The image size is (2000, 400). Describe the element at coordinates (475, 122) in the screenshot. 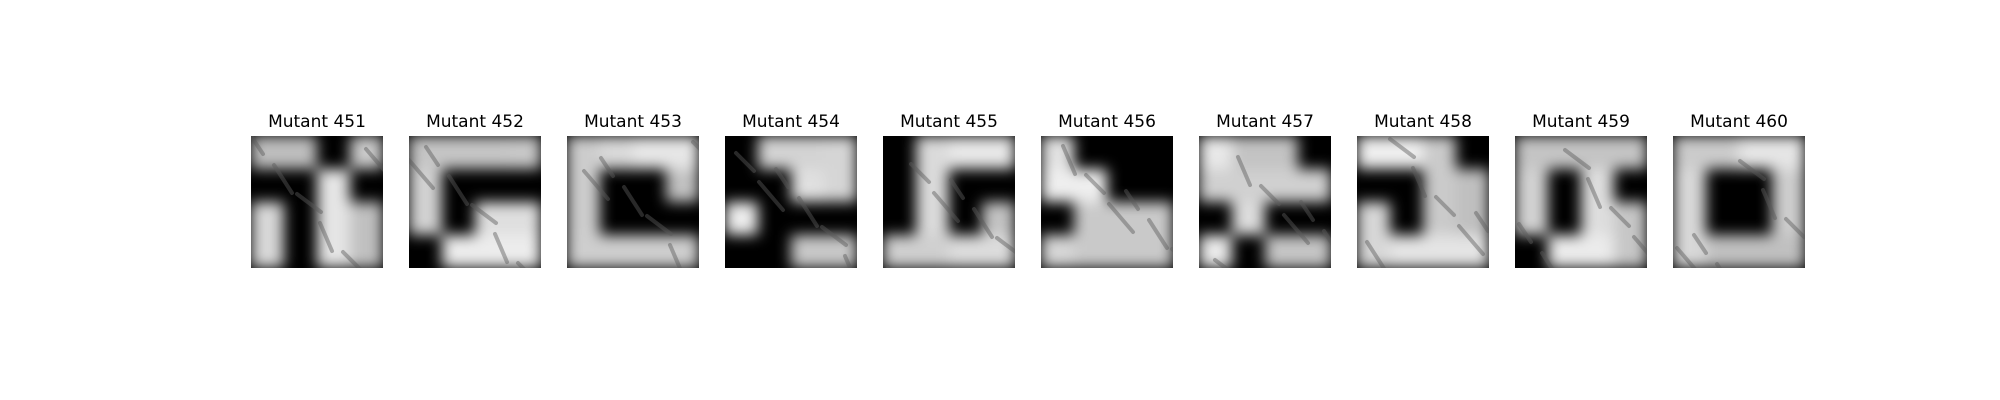

I see `panel-title: Mutant 452` at that location.